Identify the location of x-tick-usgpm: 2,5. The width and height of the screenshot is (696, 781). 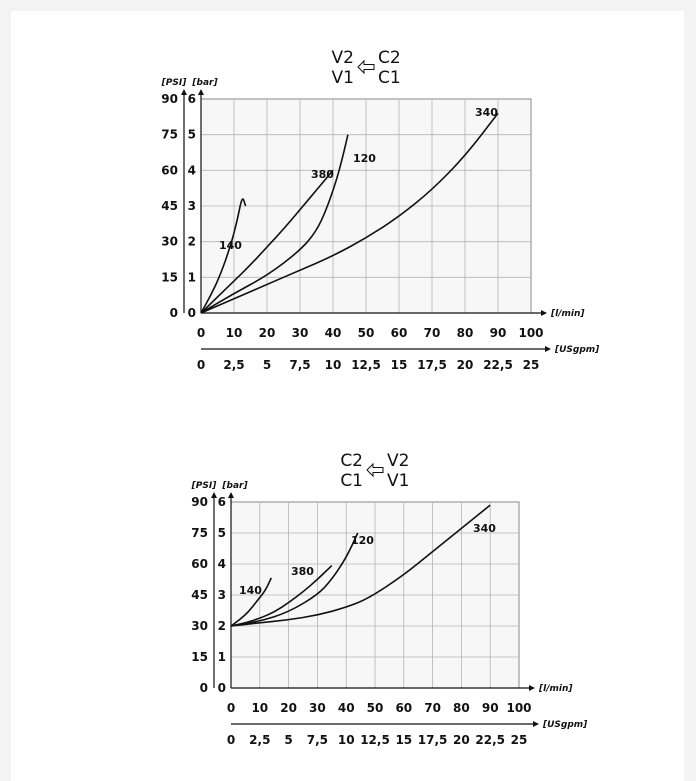
(233, 365).